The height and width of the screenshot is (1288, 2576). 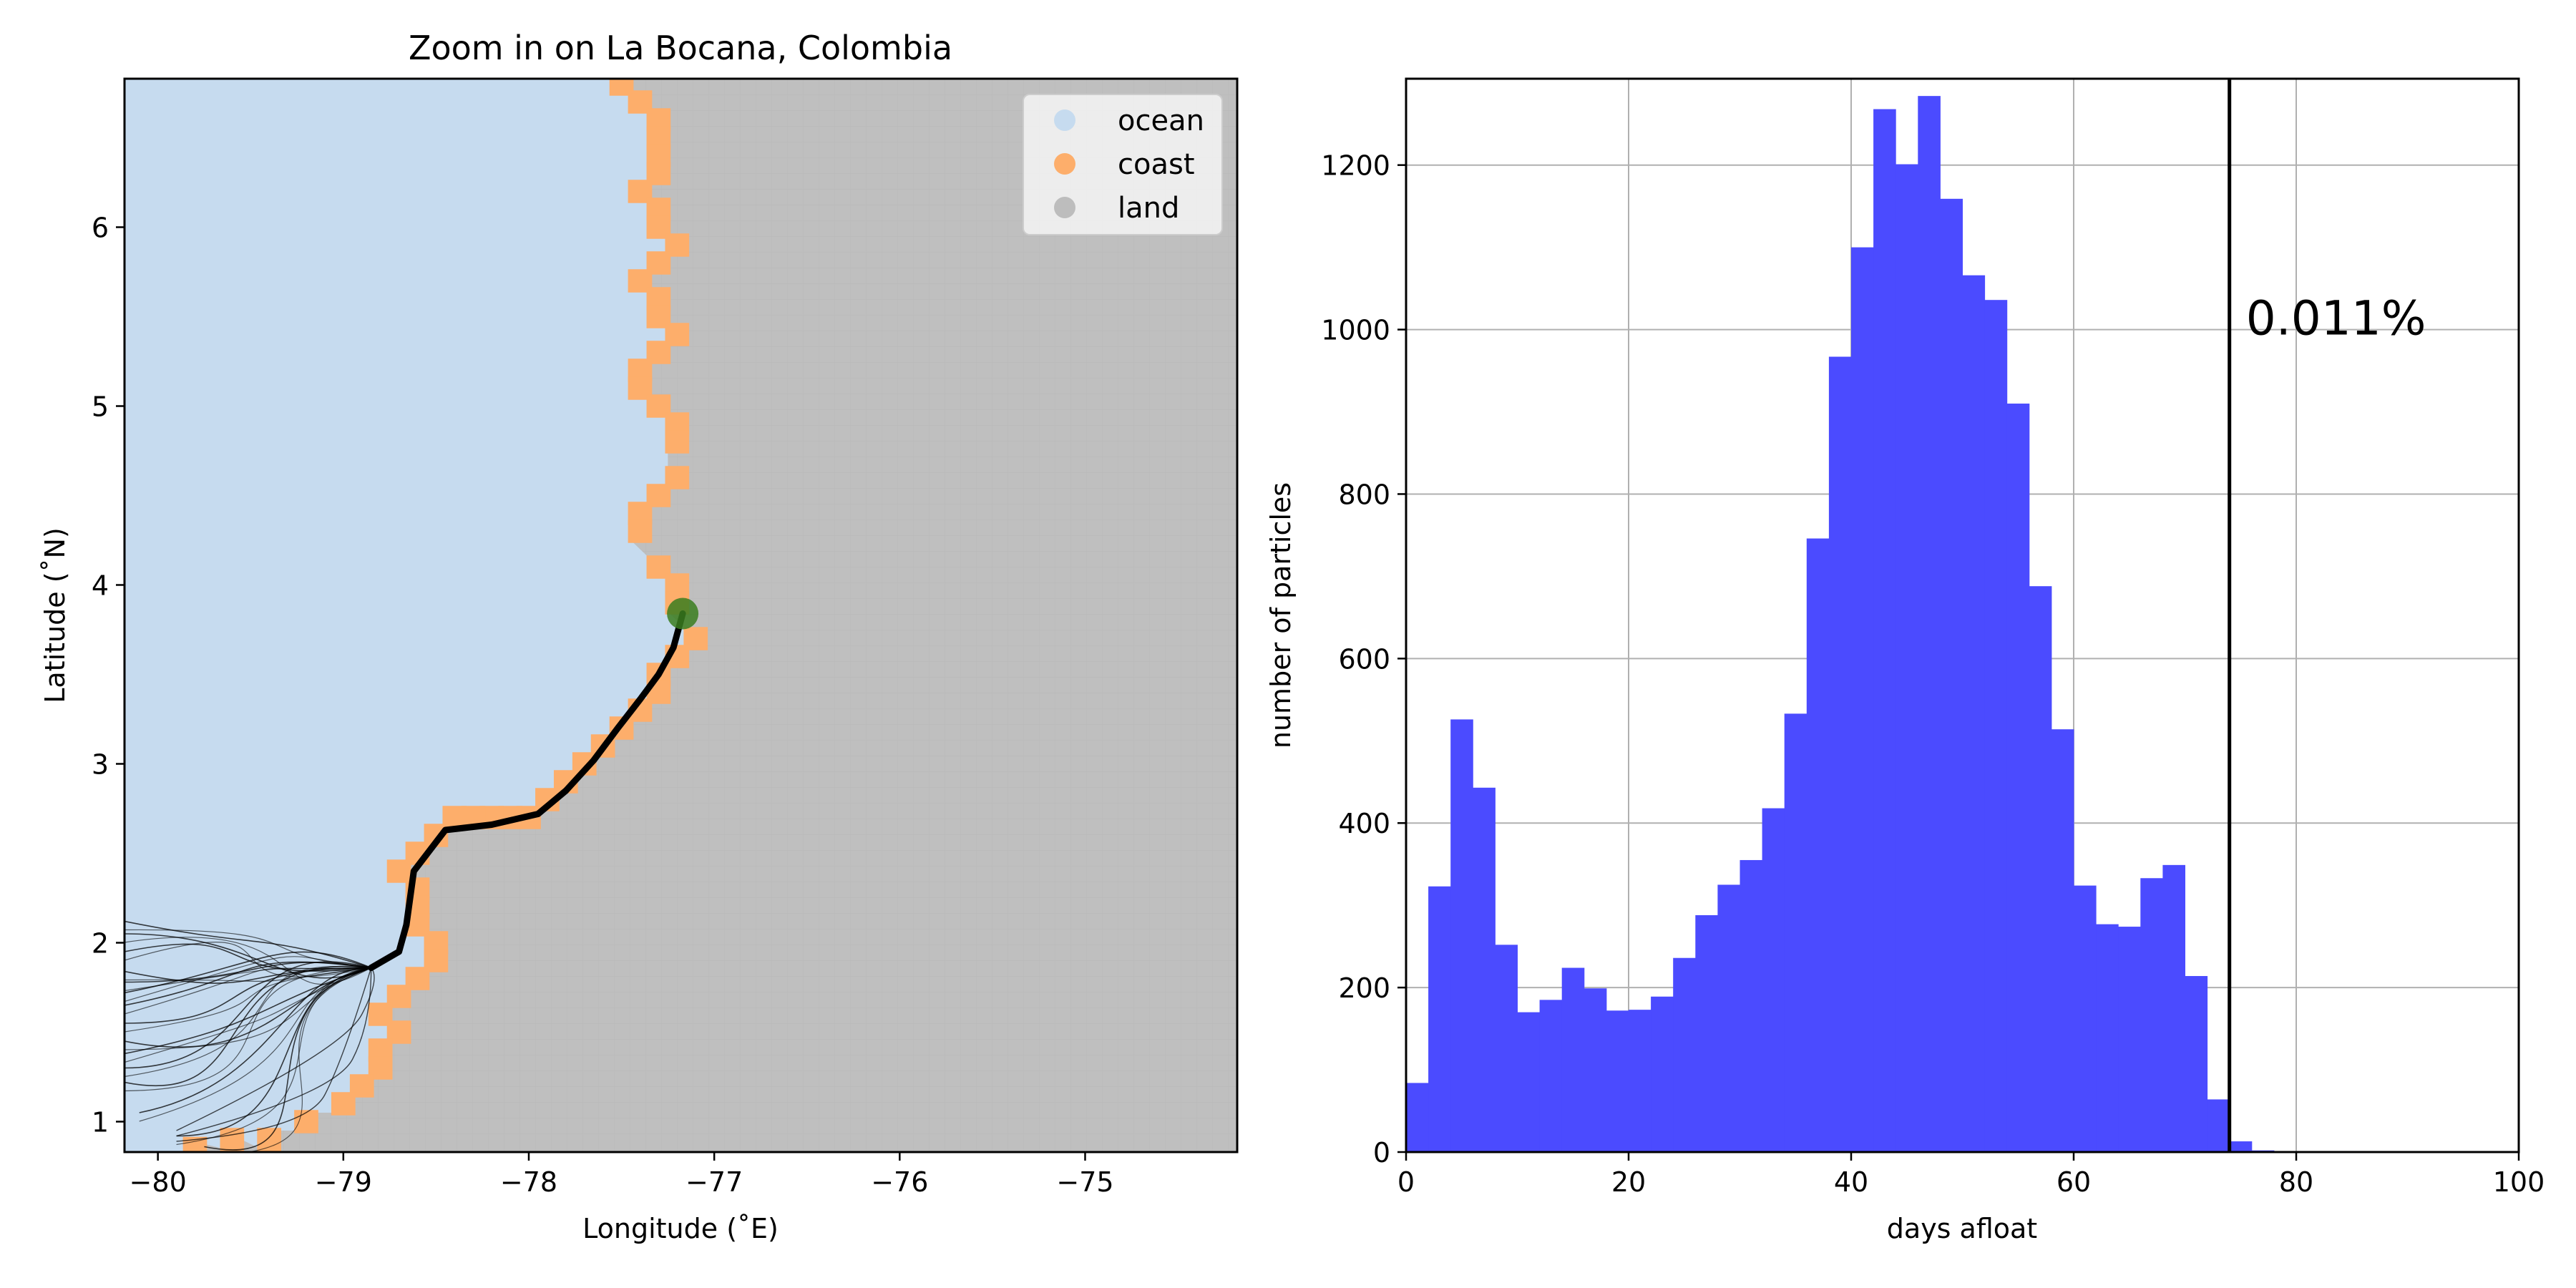 I want to click on map-x-label: Longitude (˚E), so click(x=680, y=1228).